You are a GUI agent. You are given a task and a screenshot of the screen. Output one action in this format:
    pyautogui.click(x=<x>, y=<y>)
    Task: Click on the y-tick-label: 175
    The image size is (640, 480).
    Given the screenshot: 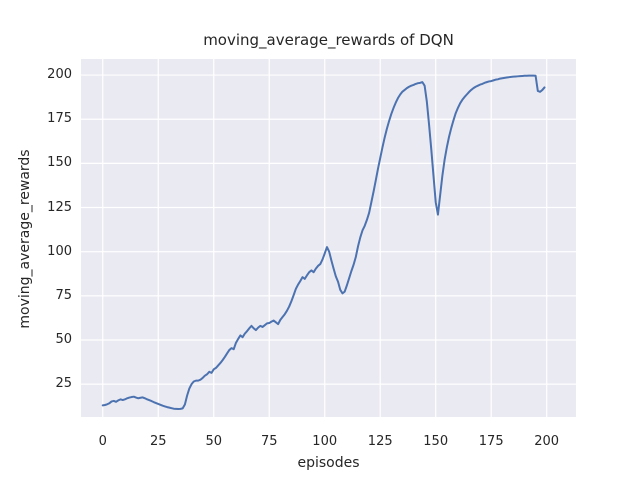 What is the action you would take?
    pyautogui.click(x=59, y=119)
    